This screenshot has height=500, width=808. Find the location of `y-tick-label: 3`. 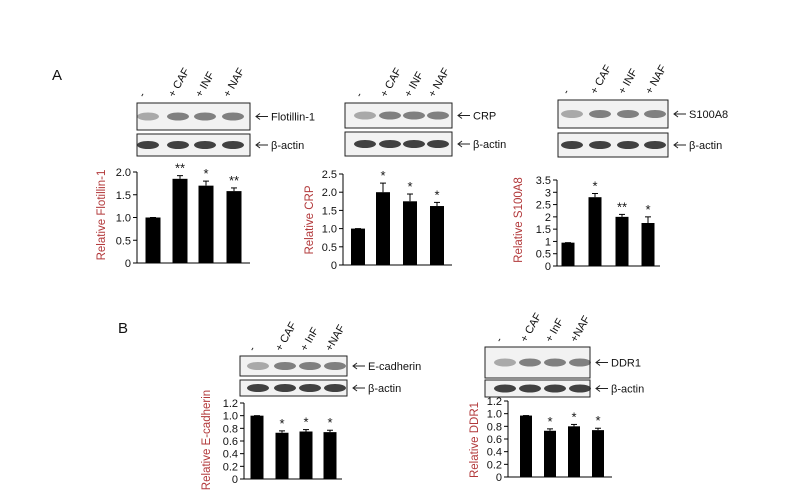

y-tick-label: 3 is located at coordinates (548, 193).